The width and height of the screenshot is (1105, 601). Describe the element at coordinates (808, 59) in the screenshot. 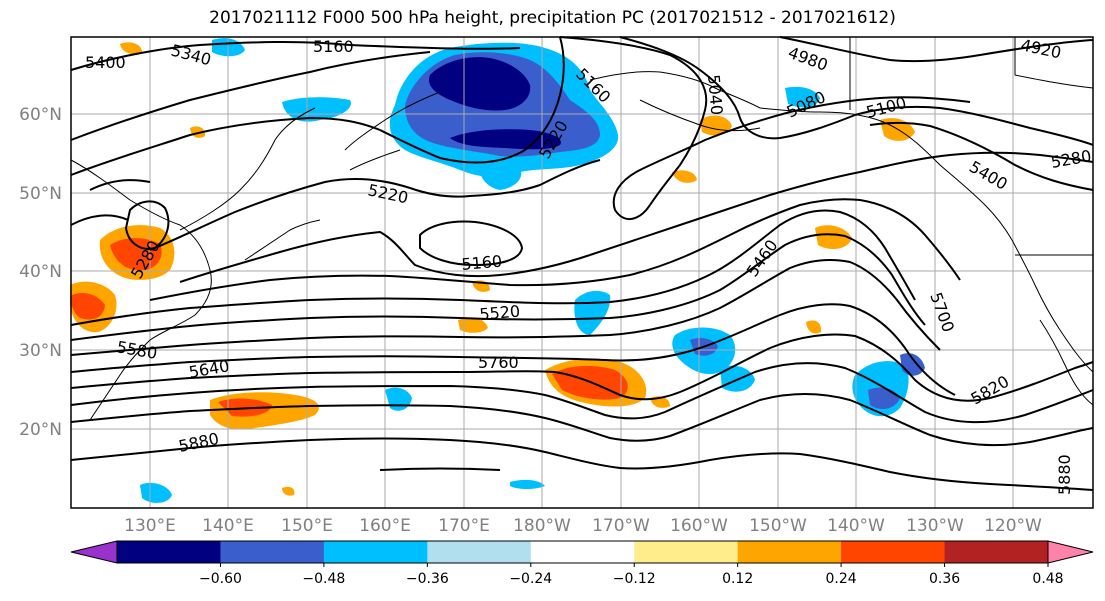

I see `contour-label: 4980` at that location.